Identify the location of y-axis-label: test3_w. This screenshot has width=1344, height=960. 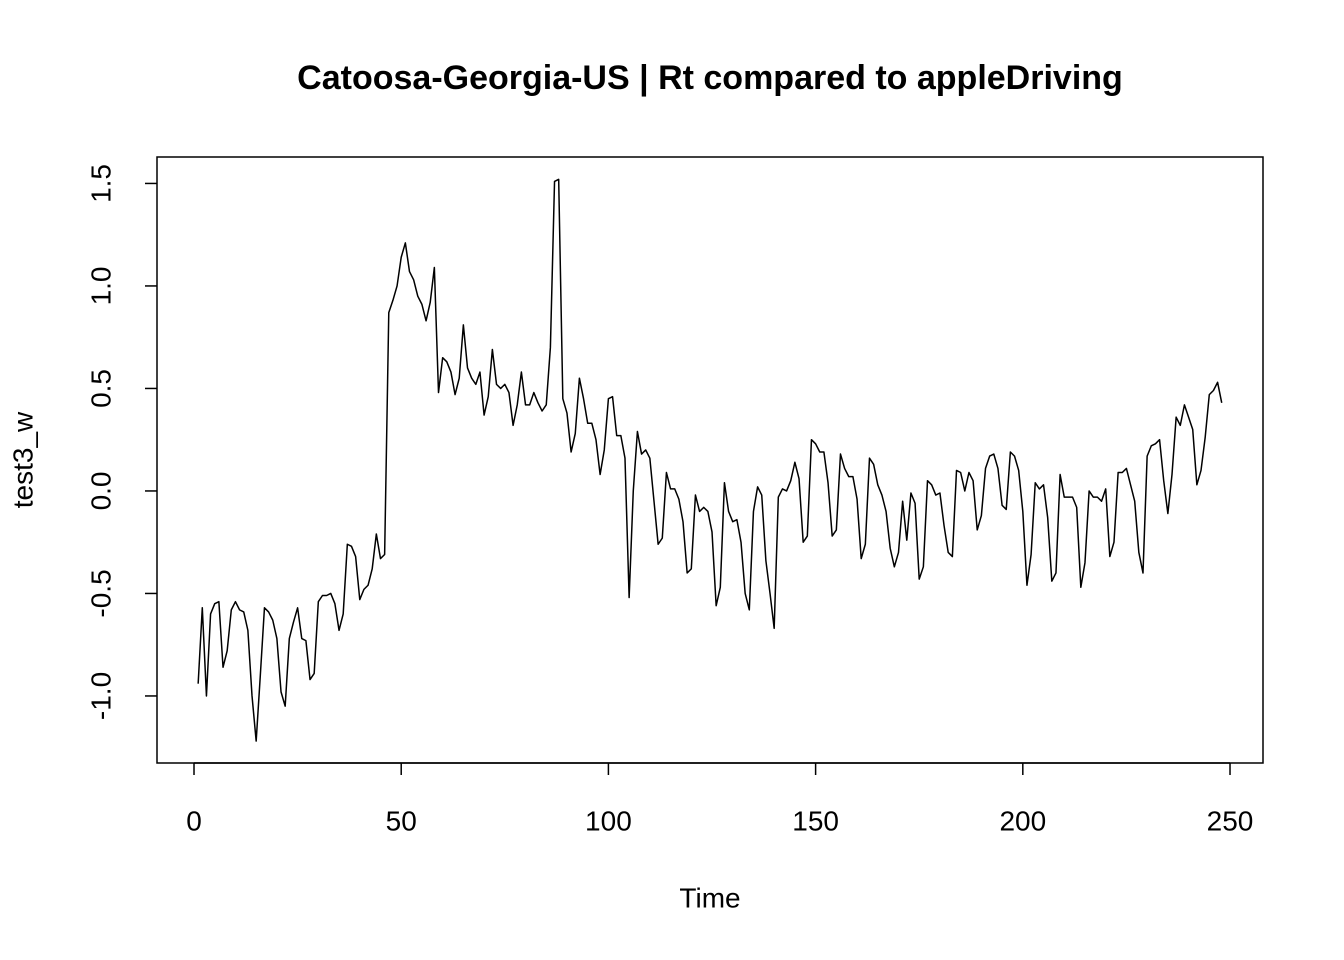
(22, 459).